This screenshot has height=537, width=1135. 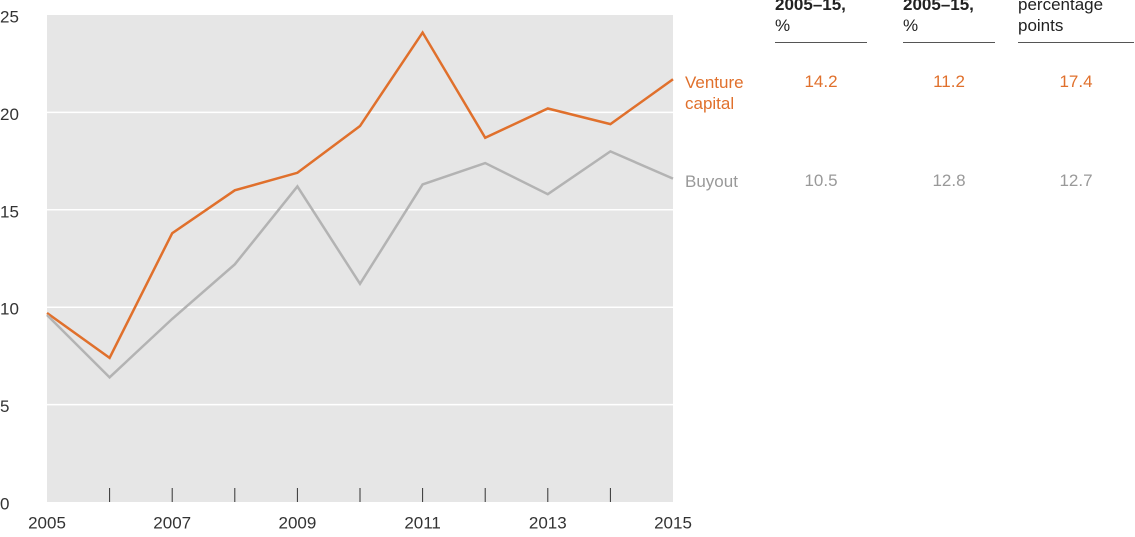 What do you see at coordinates (821, 180) in the screenshot?
I see `table-value: 10.5` at bounding box center [821, 180].